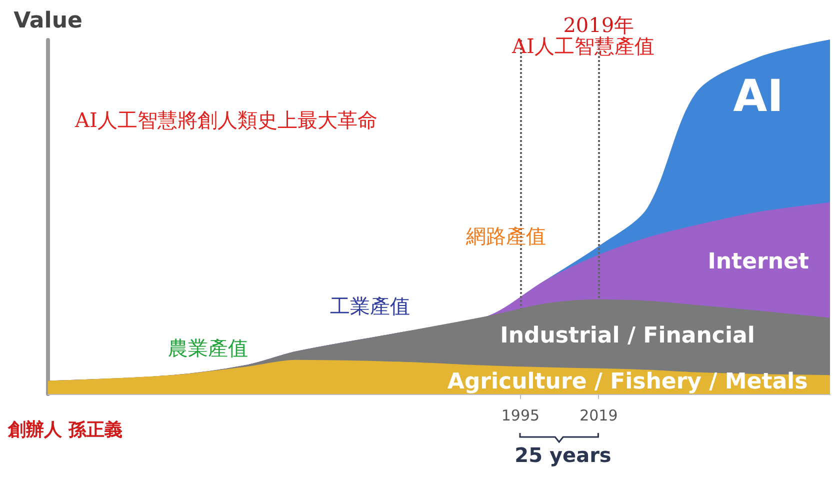  Describe the element at coordinates (759, 261) in the screenshot. I see `series-label: Internet` at that location.